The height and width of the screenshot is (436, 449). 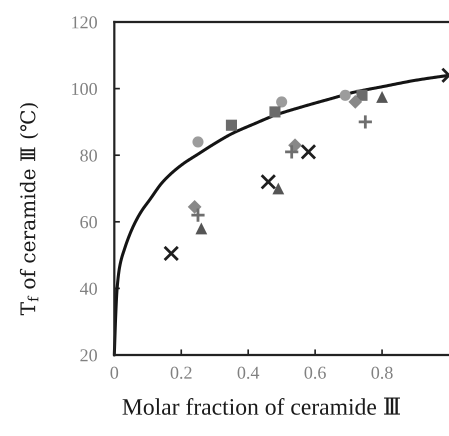 I want to click on x-tick-label: 0, so click(x=114, y=372).